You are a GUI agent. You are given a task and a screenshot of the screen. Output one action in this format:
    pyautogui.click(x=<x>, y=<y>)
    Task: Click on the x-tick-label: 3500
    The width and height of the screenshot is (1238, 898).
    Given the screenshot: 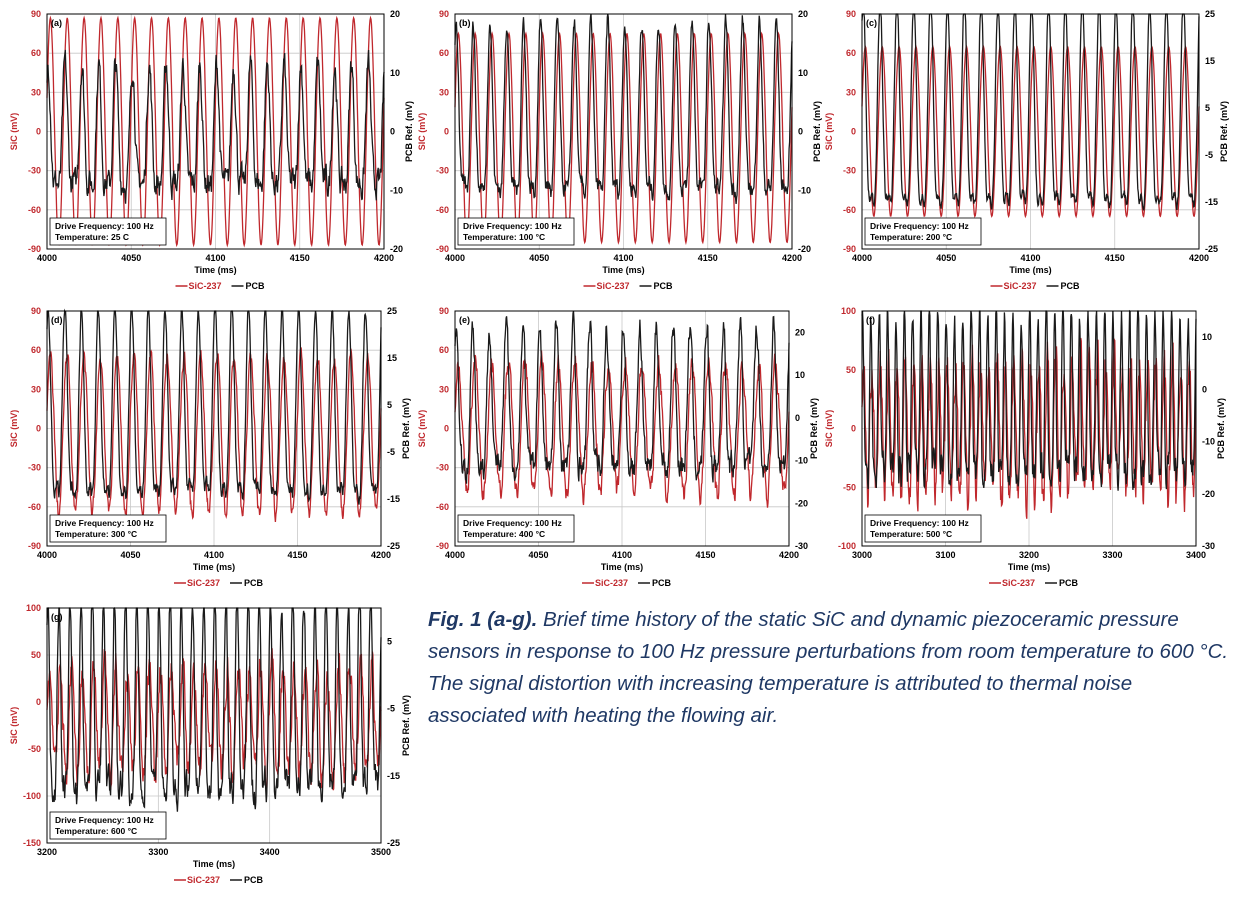 What is the action you would take?
    pyautogui.click(x=381, y=852)
    